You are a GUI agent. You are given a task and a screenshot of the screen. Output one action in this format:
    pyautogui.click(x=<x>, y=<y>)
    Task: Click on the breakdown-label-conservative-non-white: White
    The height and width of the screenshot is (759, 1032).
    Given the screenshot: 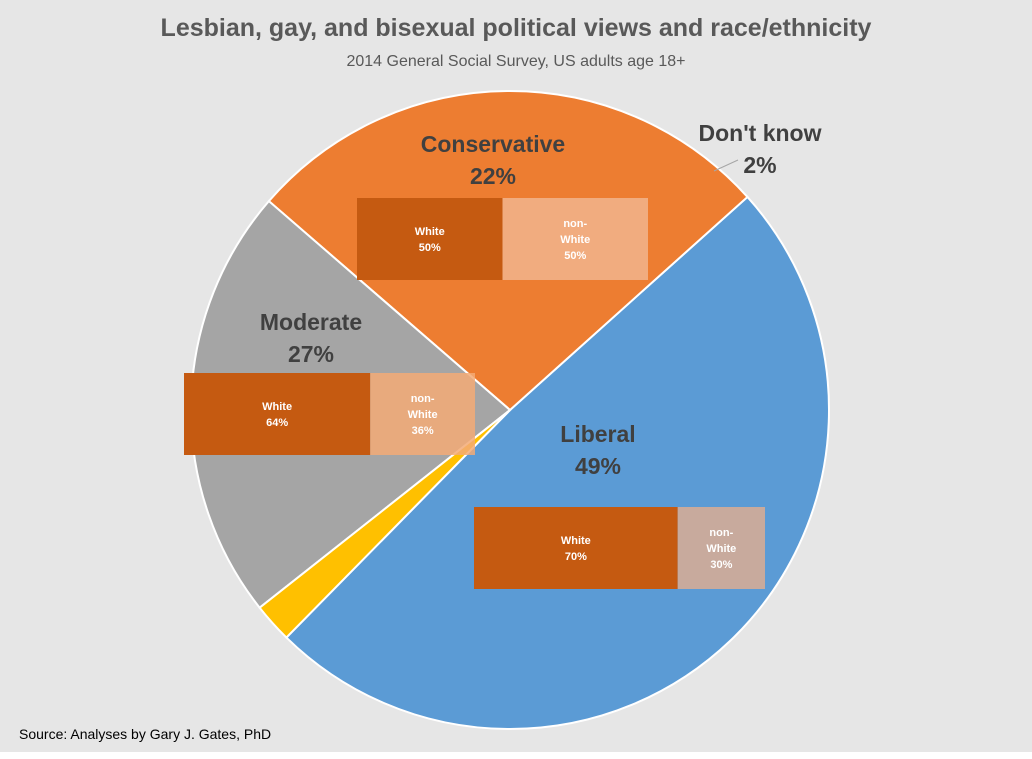 What is the action you would take?
    pyautogui.click(x=575, y=240)
    